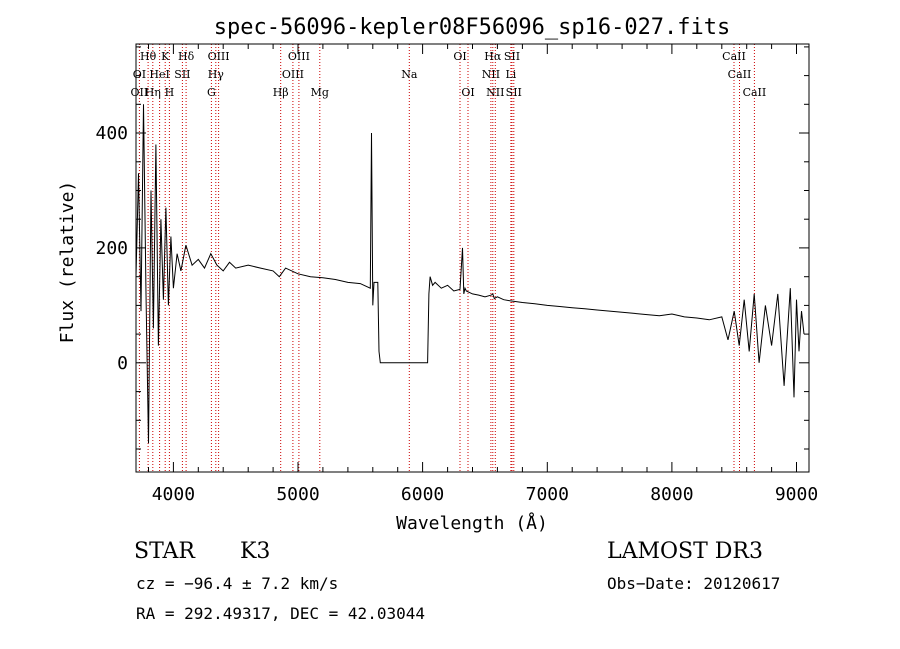 This screenshot has height=649, width=900. I want to click on y-tick-label: 200, so click(111, 248).